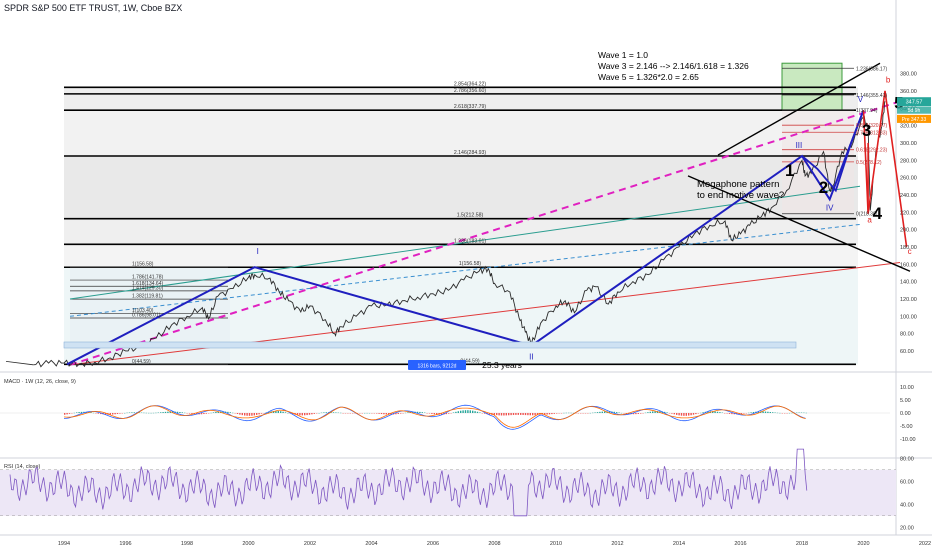 The image size is (932, 555). Describe the element at coordinates (143, 265) in the screenshot. I see `fib-left-label: 1(156.58)` at that location.